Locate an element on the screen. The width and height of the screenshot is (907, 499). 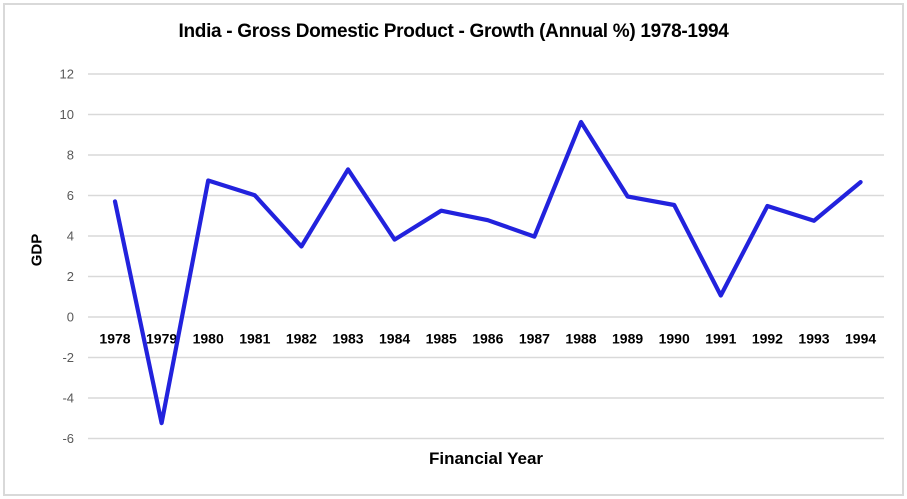
x-tick-label: 1981 is located at coordinates (254, 339).